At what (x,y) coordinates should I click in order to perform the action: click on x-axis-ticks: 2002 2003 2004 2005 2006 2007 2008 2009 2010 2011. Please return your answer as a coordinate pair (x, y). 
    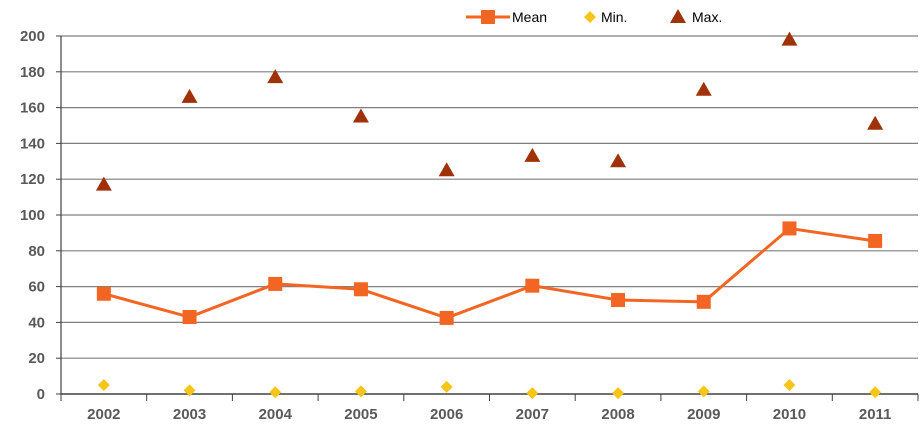
    Looking at the image, I should click on (489, 408).